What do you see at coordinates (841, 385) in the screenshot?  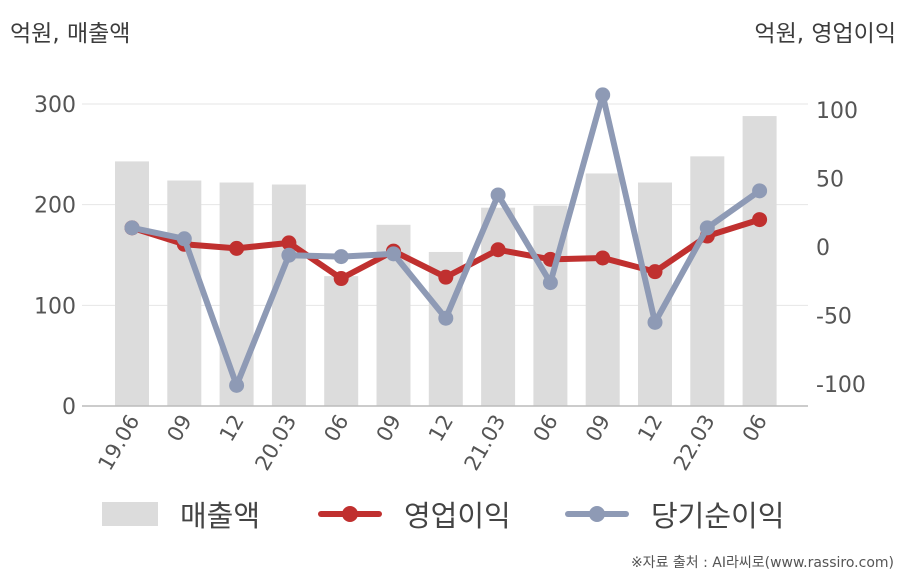 I see `right-tick--100: -100` at bounding box center [841, 385].